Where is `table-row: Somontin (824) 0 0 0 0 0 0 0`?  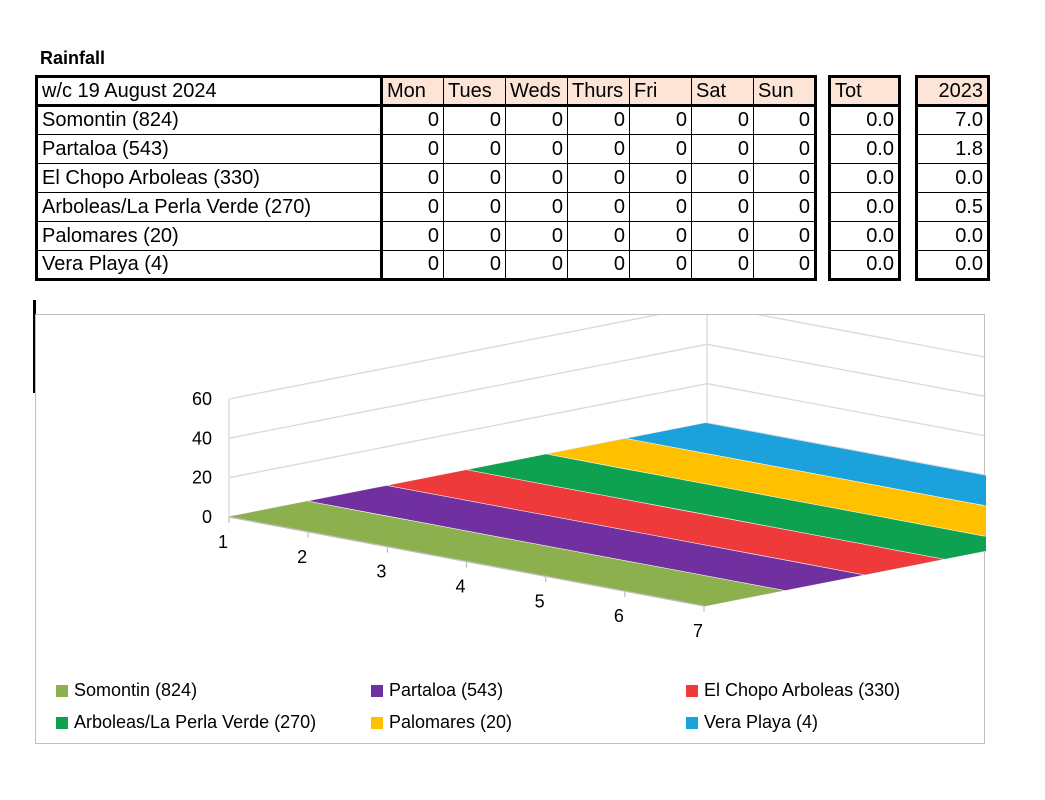 table-row: Somontin (824) 0 0 0 0 0 0 0 is located at coordinates (426, 120).